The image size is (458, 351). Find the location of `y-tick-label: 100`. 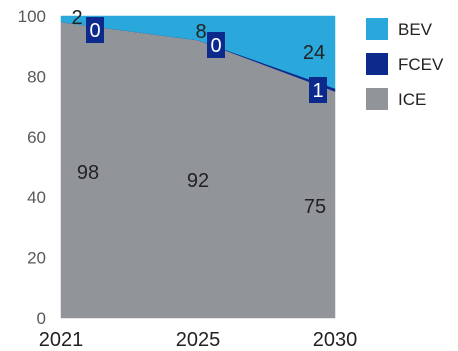

y-tick-label: 100 is located at coordinates (32, 16).